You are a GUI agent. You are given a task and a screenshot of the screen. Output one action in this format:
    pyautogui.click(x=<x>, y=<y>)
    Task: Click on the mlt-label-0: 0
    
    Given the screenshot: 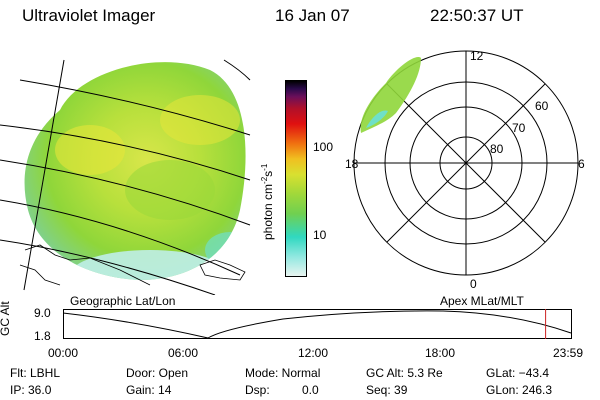 What is the action you would take?
    pyautogui.click(x=473, y=284)
    